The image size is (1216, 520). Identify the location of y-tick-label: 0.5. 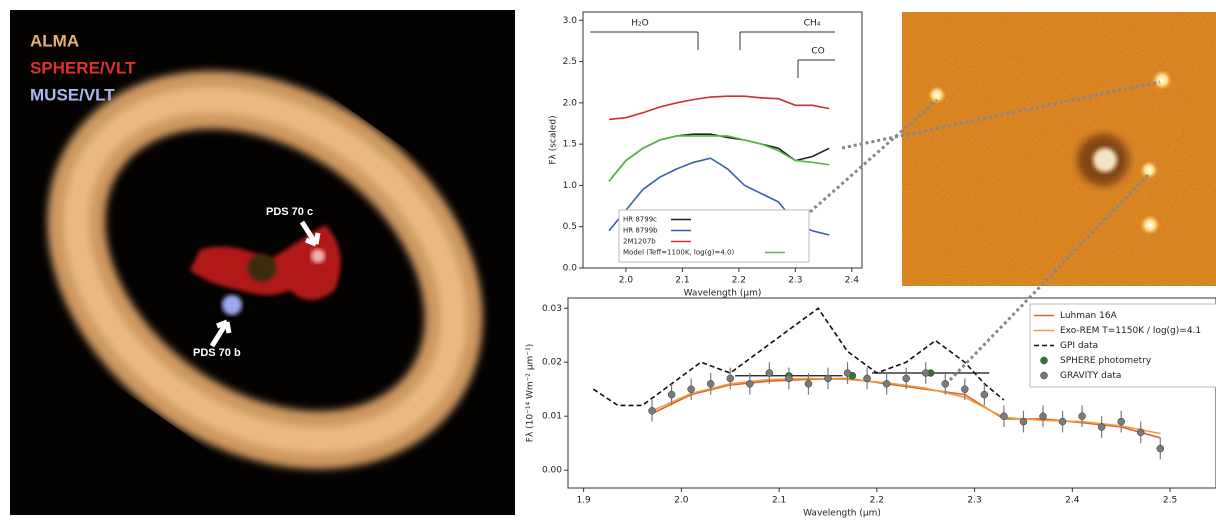
(570, 227).